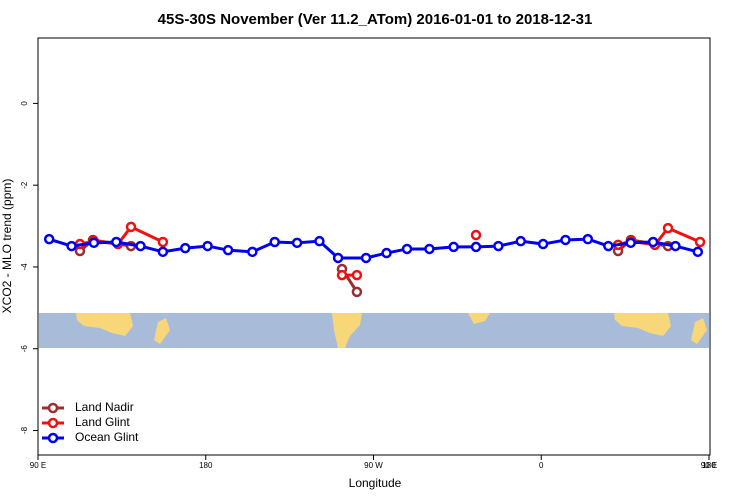 This screenshot has width=750, height=500. I want to click on y-tick-label: 0, so click(24, 103).